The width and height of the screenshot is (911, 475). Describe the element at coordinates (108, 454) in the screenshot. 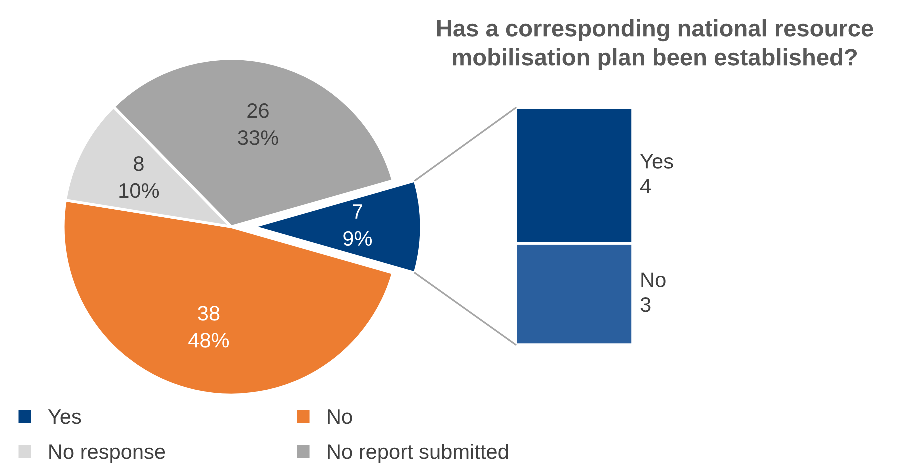

I see `legend-label: No response` at that location.